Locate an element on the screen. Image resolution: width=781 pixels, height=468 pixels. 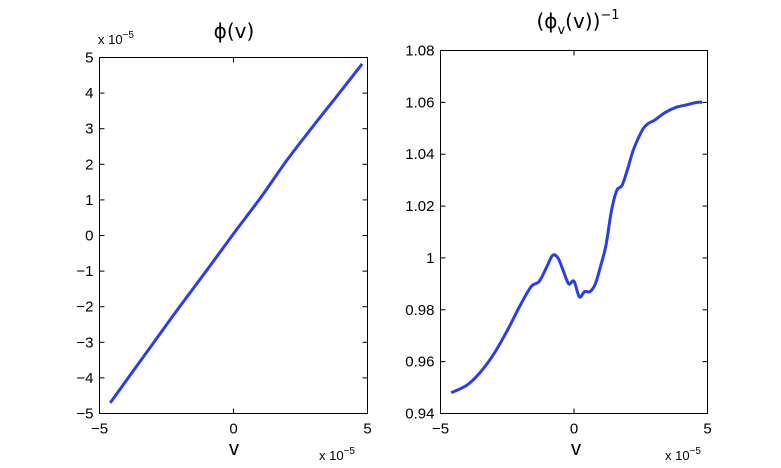
left-x-tick-label: −5 is located at coordinates (99, 429).